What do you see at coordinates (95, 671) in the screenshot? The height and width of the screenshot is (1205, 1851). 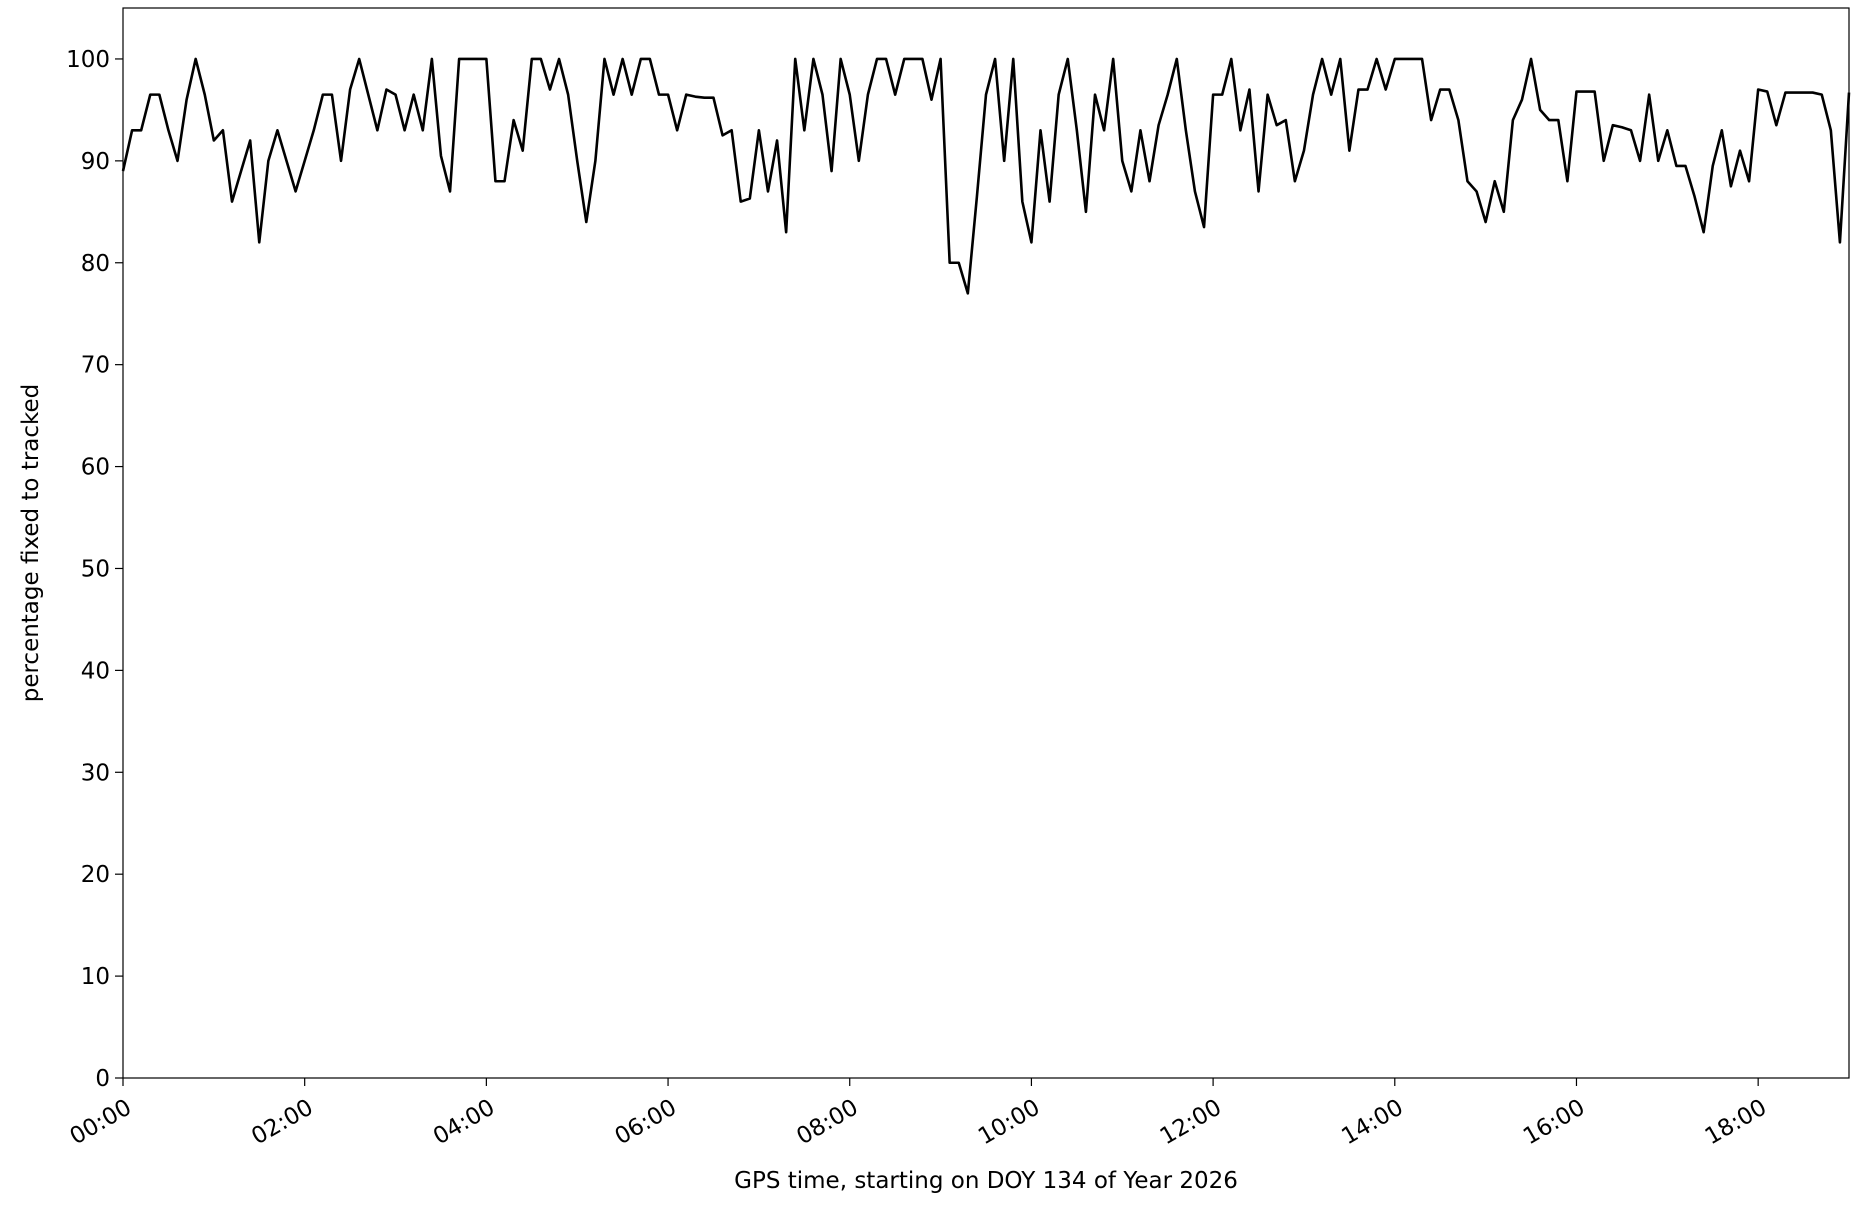 I see `y-tick-label: 40` at bounding box center [95, 671].